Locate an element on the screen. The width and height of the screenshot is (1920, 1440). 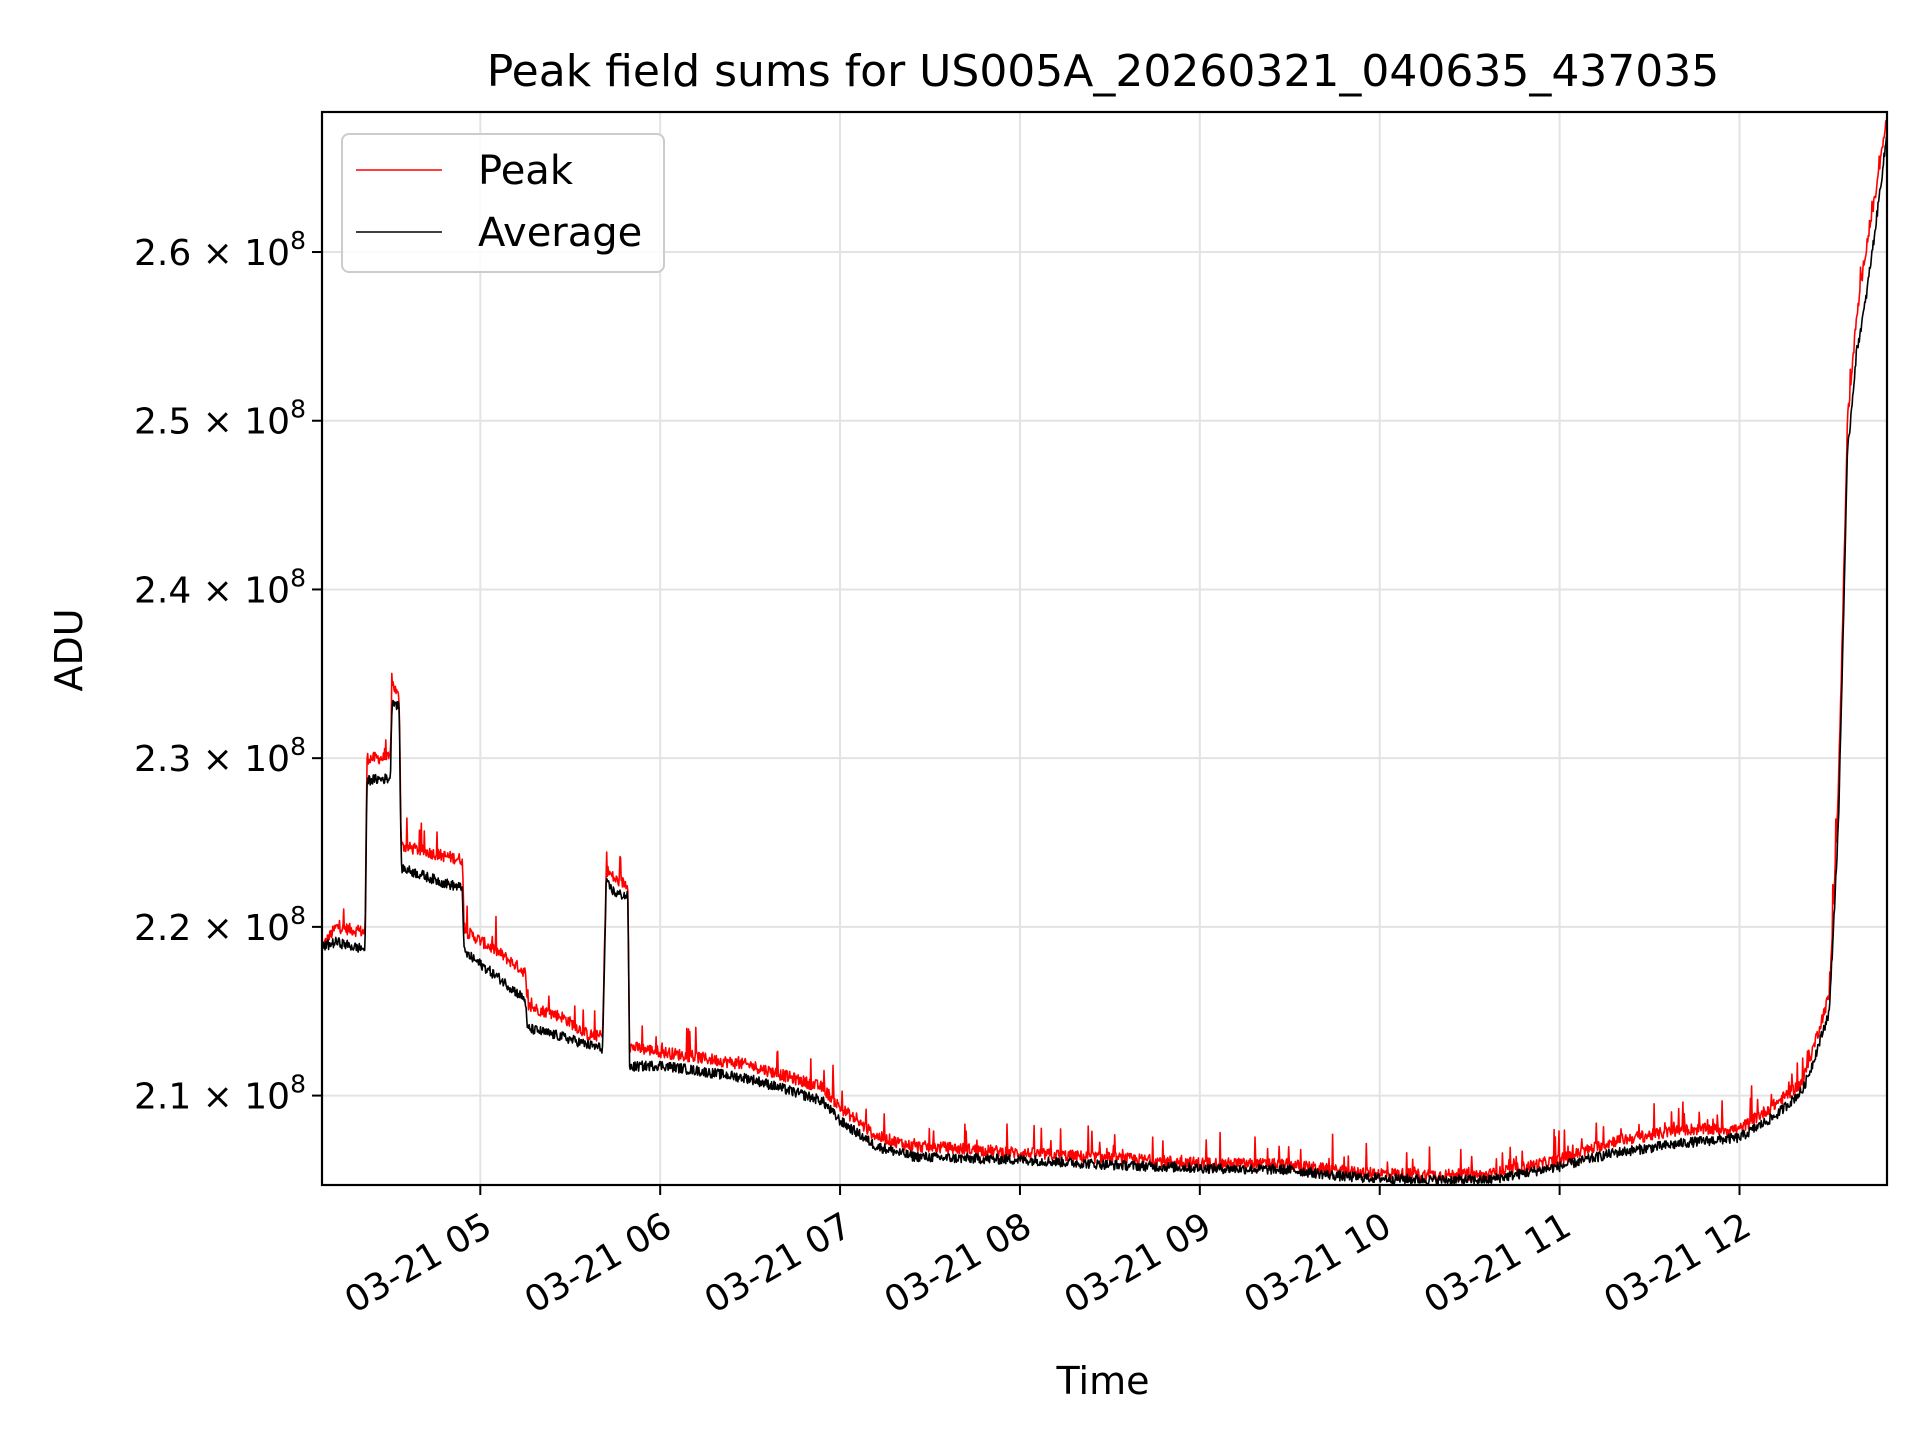
x-axis-label: Time is located at coordinates (1103, 1381).